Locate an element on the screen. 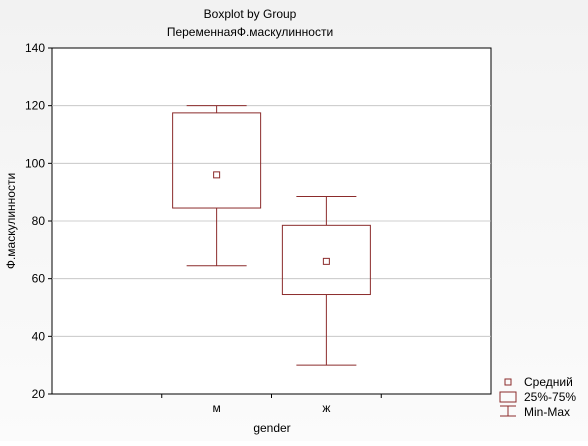 The height and width of the screenshot is (446, 588). y-tick-label: 100 is located at coordinates (35, 163).